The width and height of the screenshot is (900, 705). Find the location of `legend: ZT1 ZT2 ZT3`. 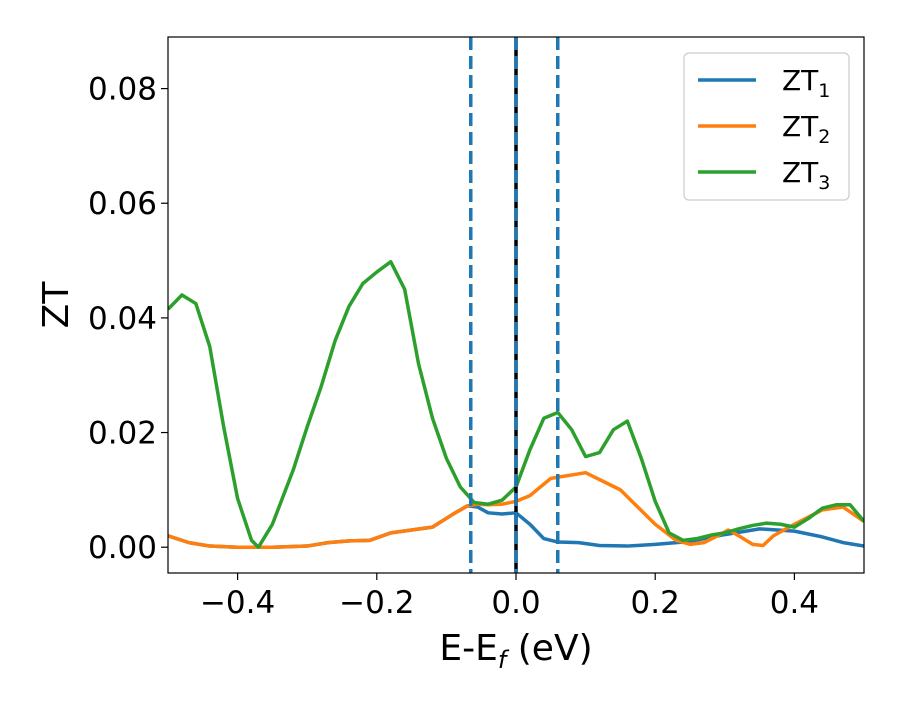

legend: ZT1 ZT2 ZT3 is located at coordinates (766, 126).